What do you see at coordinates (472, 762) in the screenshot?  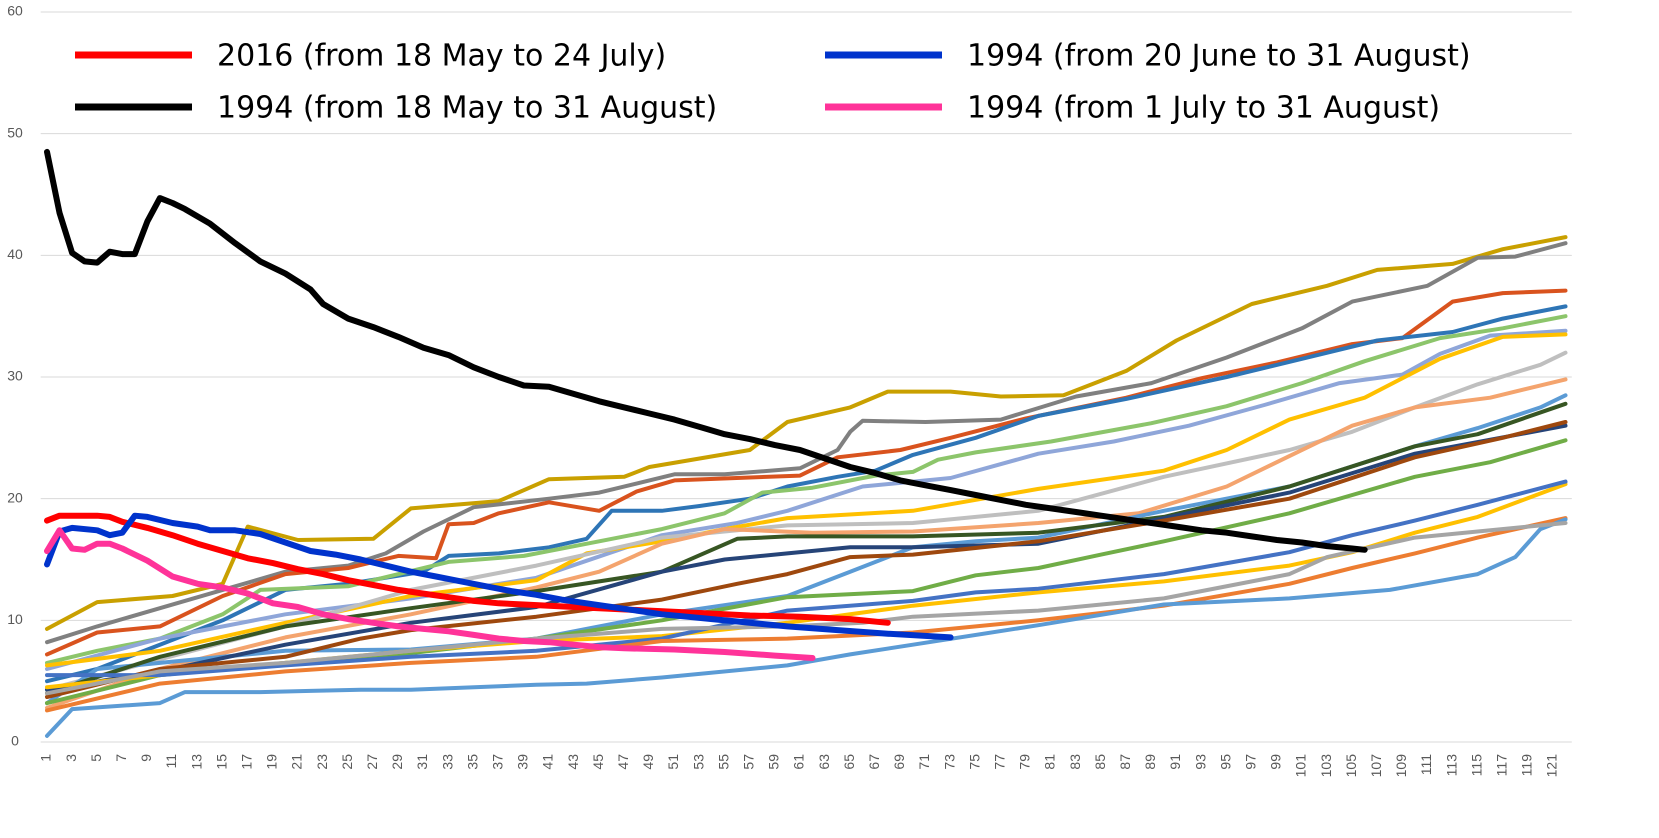 I see `x-tick-label: 35` at bounding box center [472, 762].